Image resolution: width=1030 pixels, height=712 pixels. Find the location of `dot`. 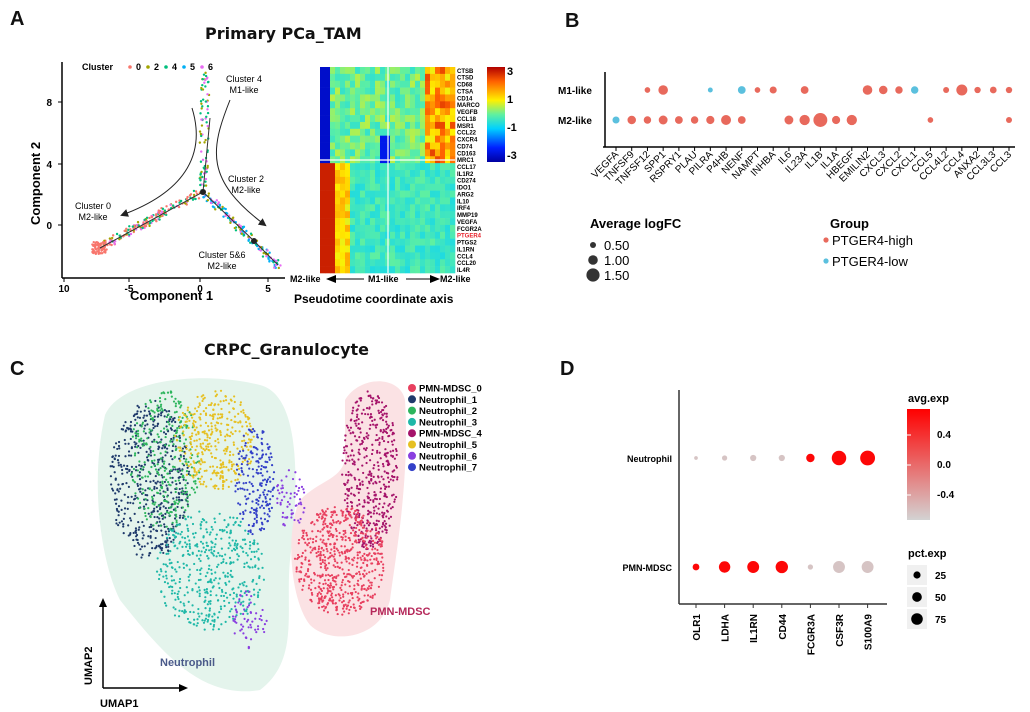

dot is located at coordinates (1009, 120).